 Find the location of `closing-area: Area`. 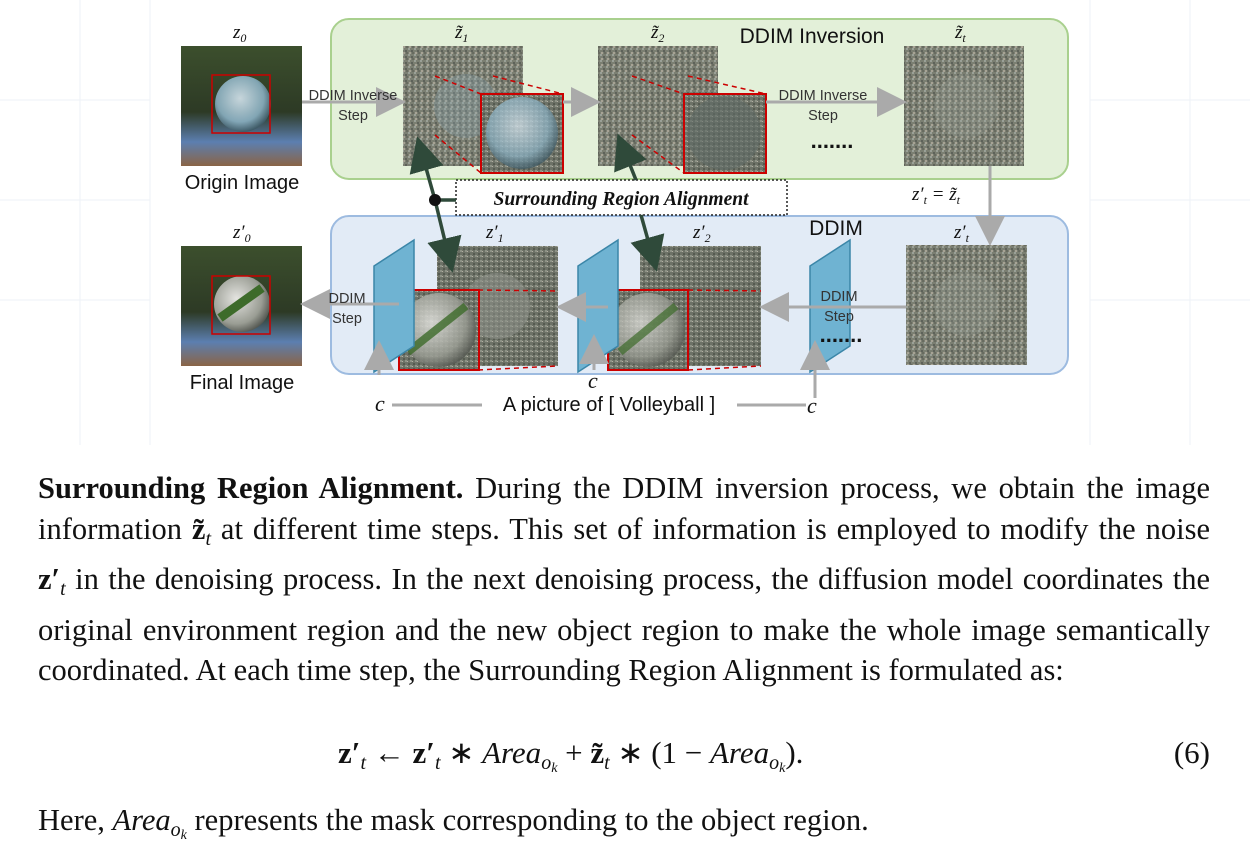

closing-area: Area is located at coordinates (141, 820).